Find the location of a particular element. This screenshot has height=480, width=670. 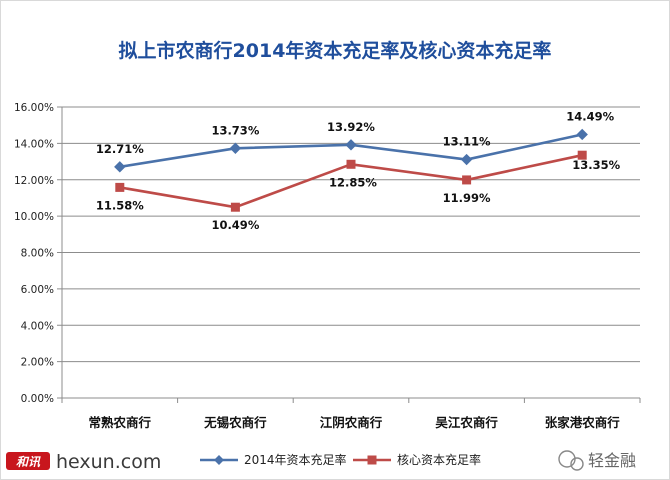

y-tick-label: 4.00% is located at coordinates (37, 326).